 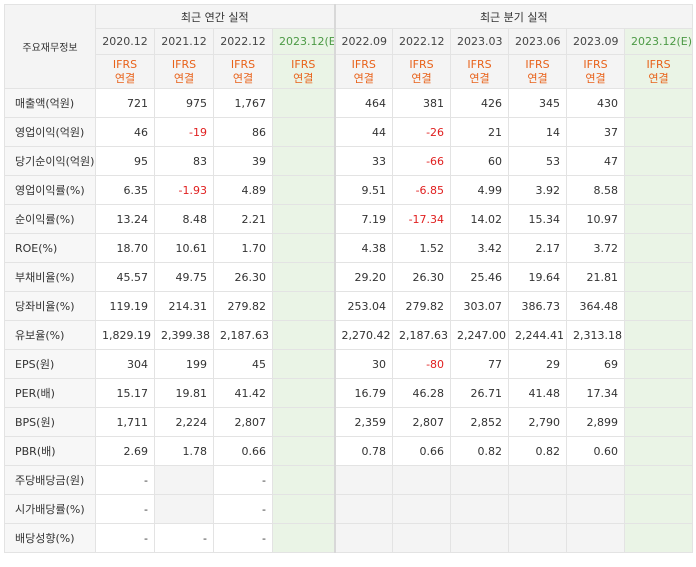 What do you see at coordinates (363, 335) in the screenshot?
I see `table-cell: 2,270.42` at bounding box center [363, 335].